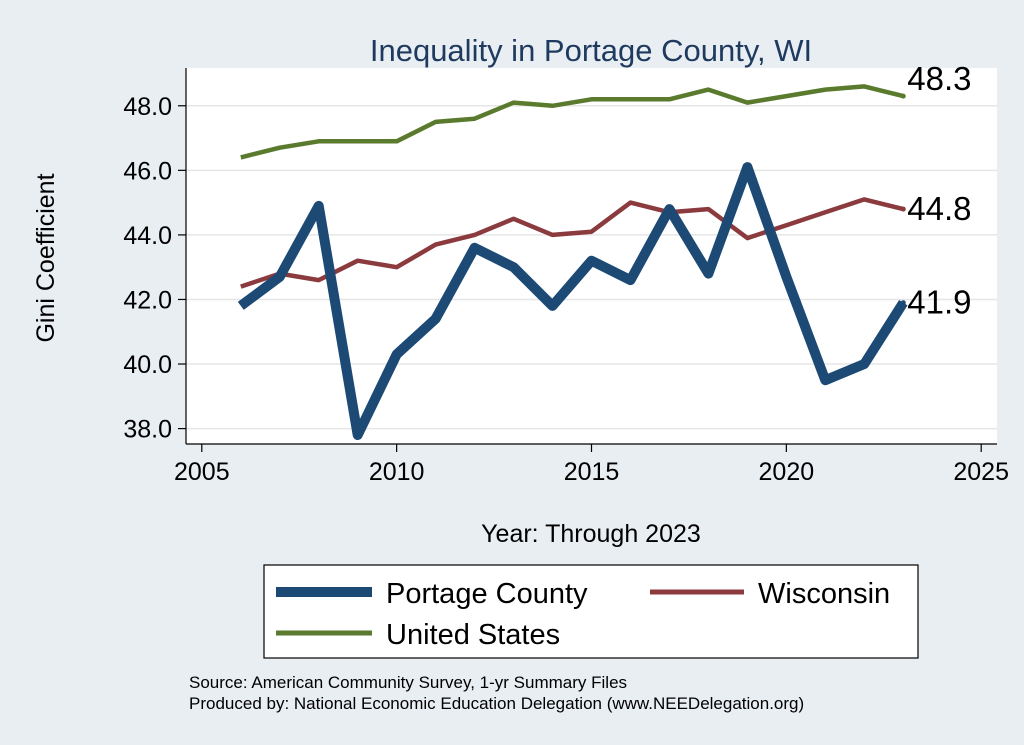 This screenshot has width=1024, height=745. I want to click on x-tick-label-3: 2020, so click(787, 472).